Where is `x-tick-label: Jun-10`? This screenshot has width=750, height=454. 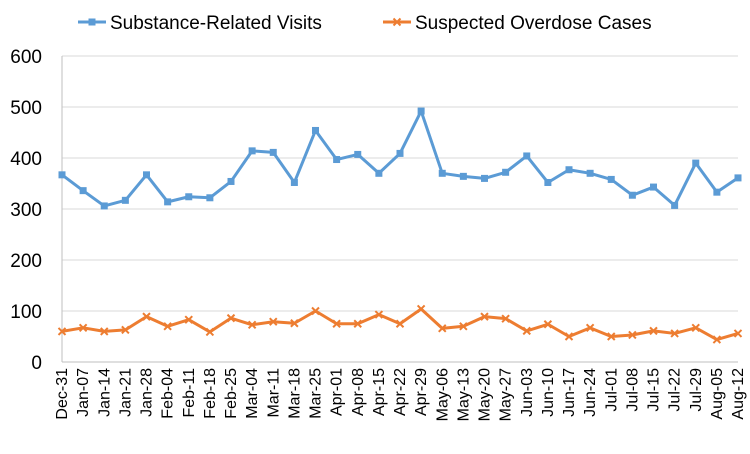 x-tick-label: Jun-10 is located at coordinates (548, 392).